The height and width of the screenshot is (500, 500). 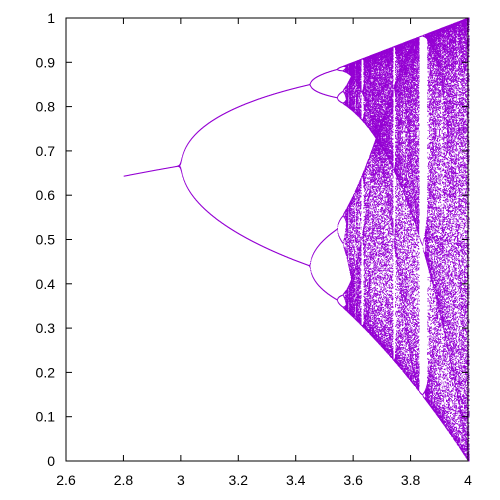 I want to click on y-tick-label: 0.2, so click(x=46, y=372).